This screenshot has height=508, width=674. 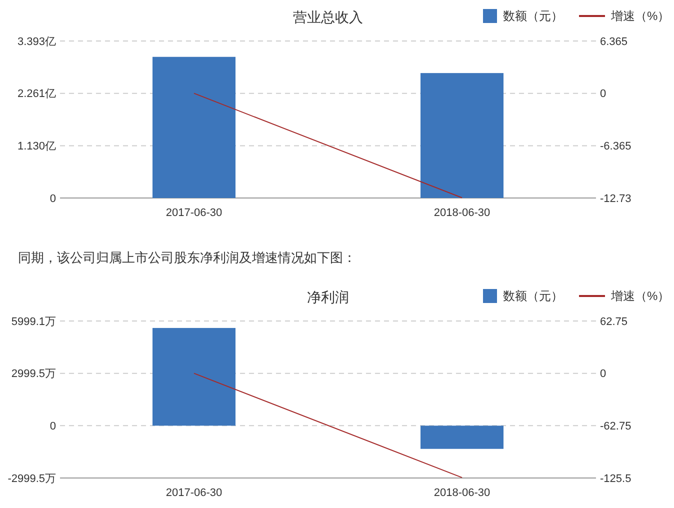 I want to click on y-tick-label: 1.130亿, so click(x=36, y=146).